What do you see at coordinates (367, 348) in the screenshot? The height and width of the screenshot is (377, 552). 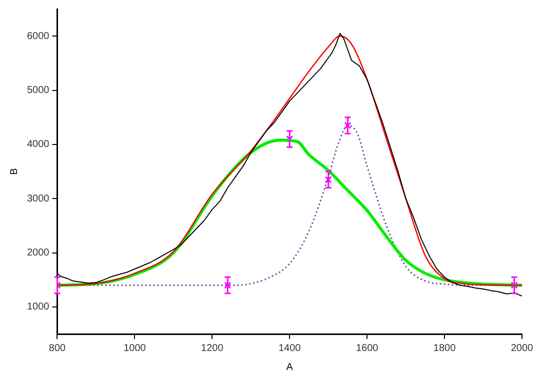 I see `x-tick-label: 1600` at bounding box center [367, 348].